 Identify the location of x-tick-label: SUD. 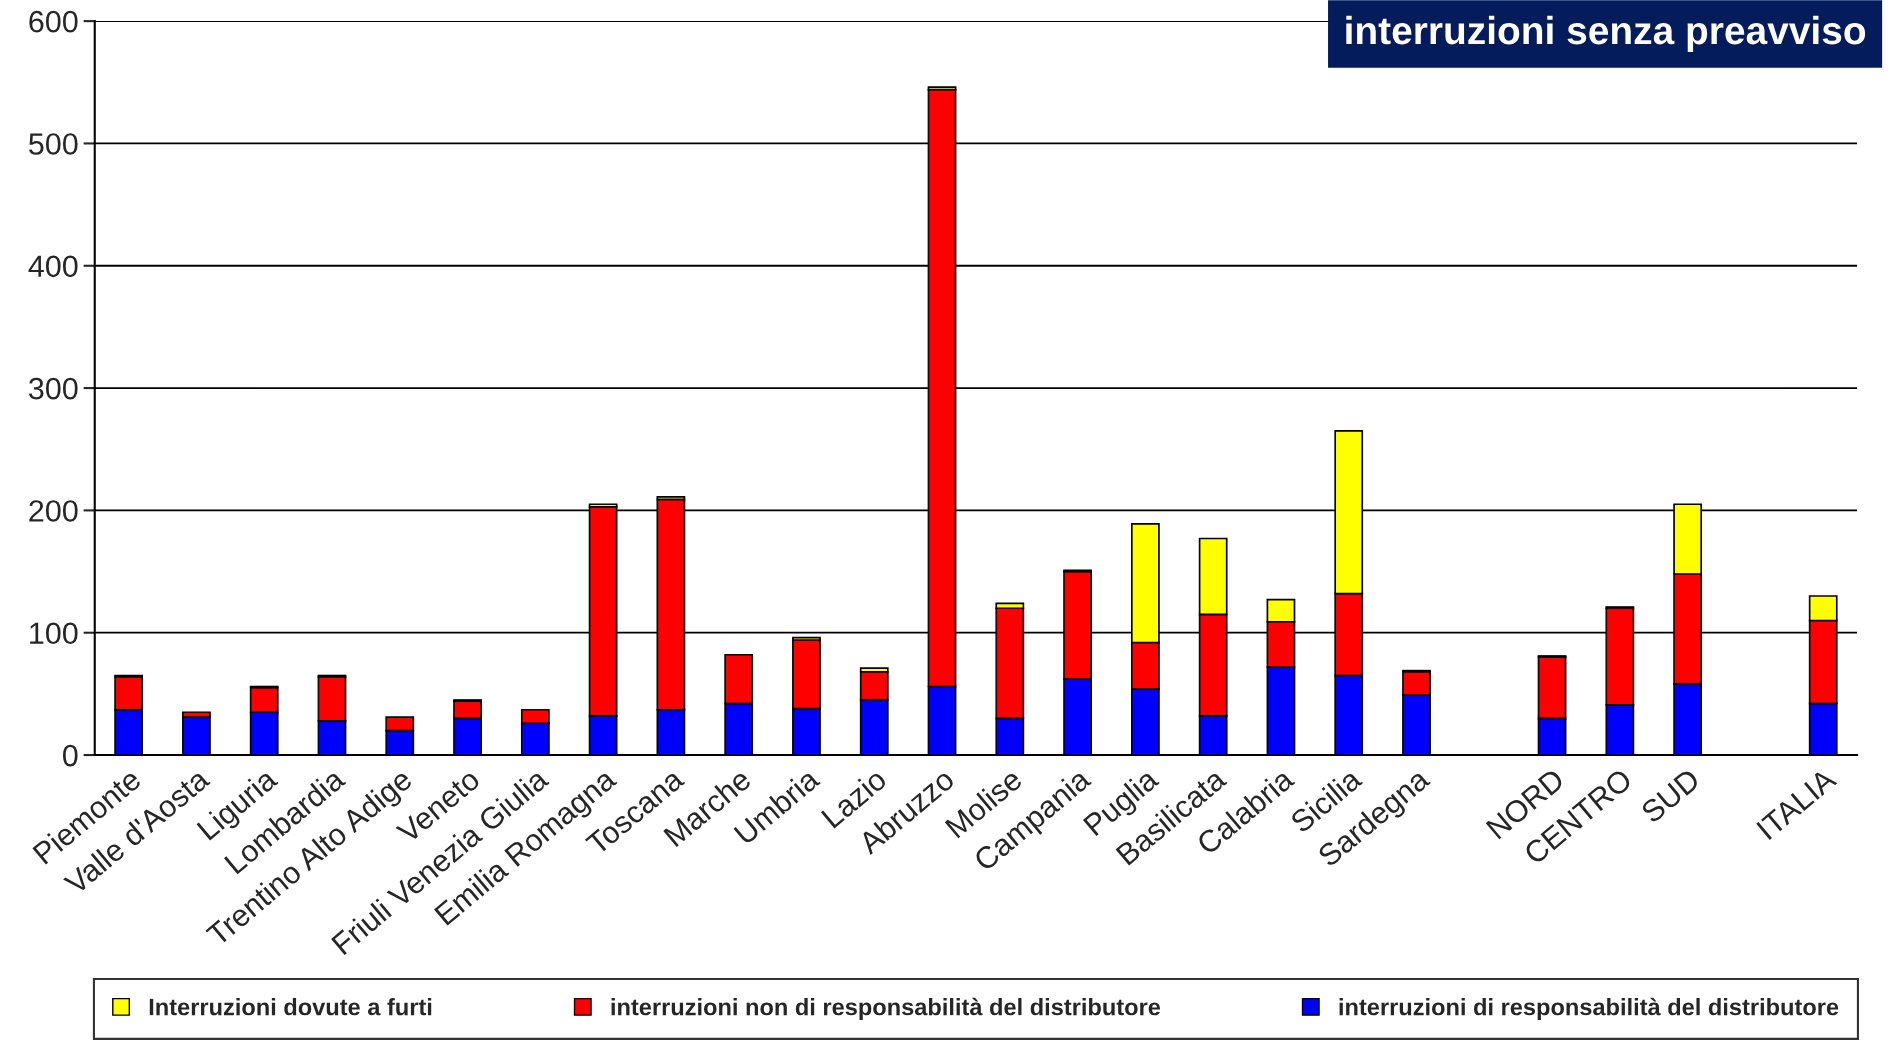
(1670, 795).